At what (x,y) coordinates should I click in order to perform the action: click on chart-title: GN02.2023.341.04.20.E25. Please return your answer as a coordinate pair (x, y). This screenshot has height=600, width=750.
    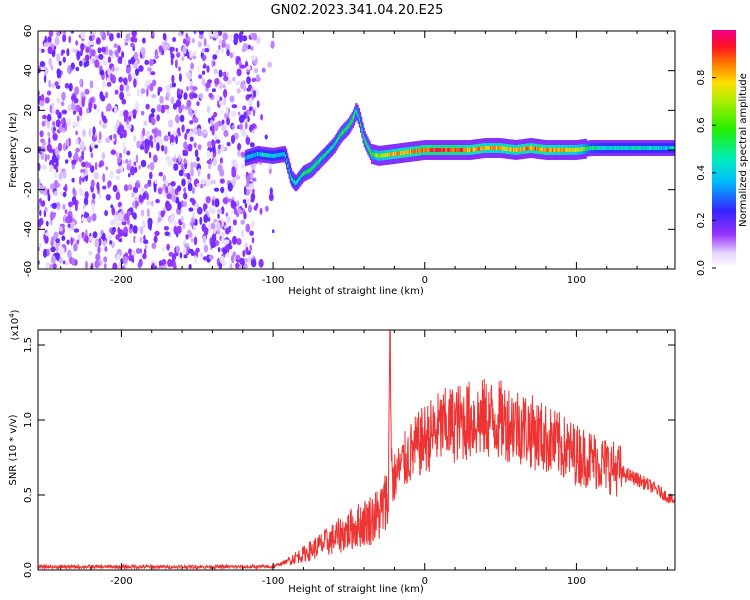
    Looking at the image, I should click on (357, 10).